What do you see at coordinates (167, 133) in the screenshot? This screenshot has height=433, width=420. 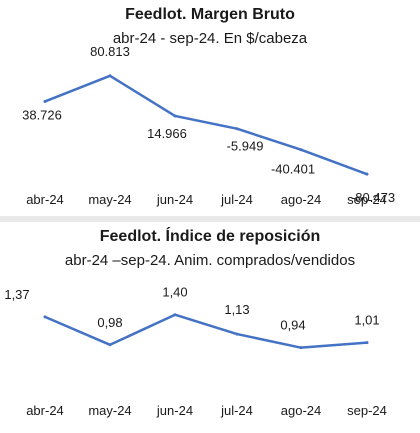 I see `data-label: 14.966` at bounding box center [167, 133].